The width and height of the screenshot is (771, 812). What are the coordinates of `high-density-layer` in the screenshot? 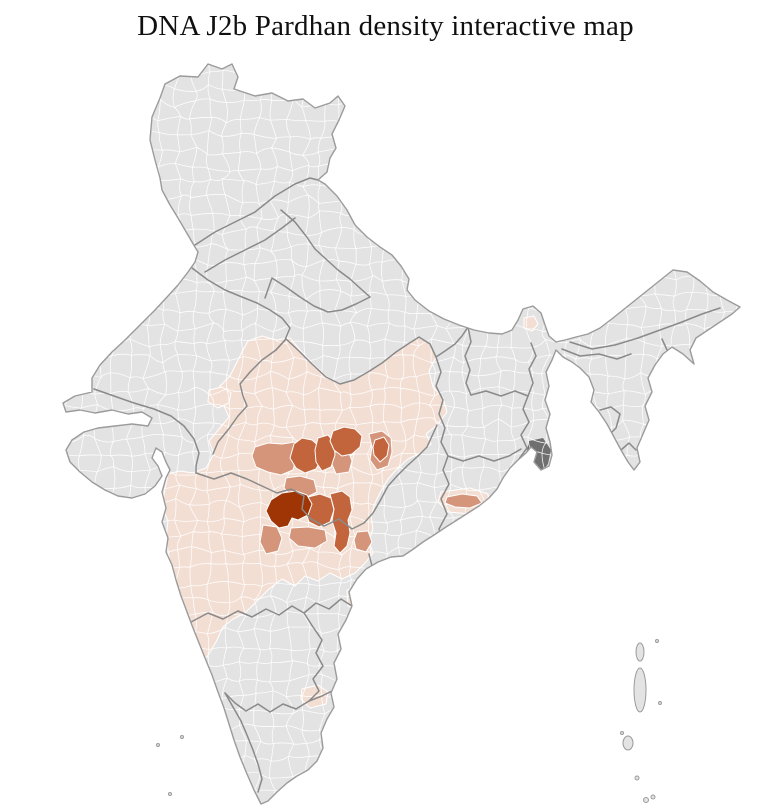 It's located at (339, 490).